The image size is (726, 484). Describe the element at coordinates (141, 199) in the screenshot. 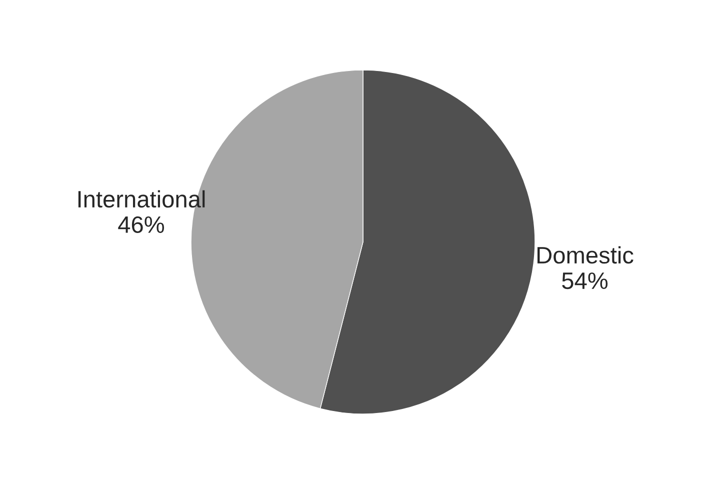

I see `slice-label: International` at that location.